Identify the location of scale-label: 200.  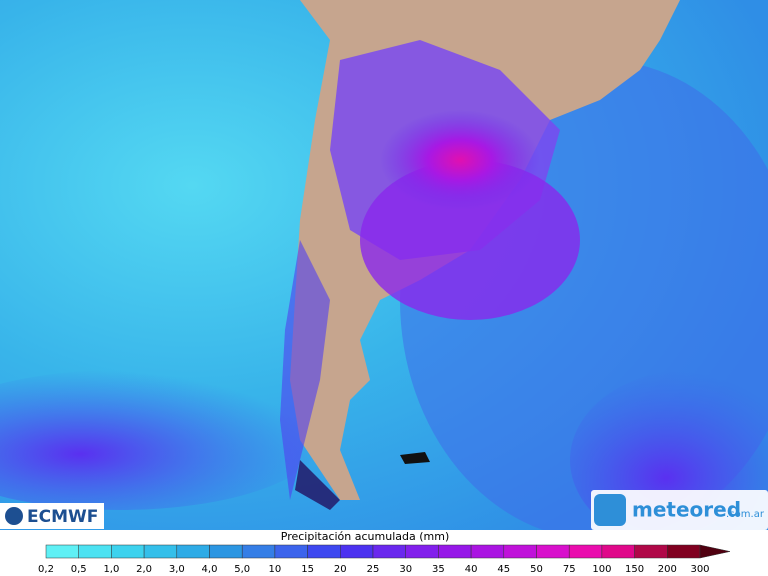
(667, 569).